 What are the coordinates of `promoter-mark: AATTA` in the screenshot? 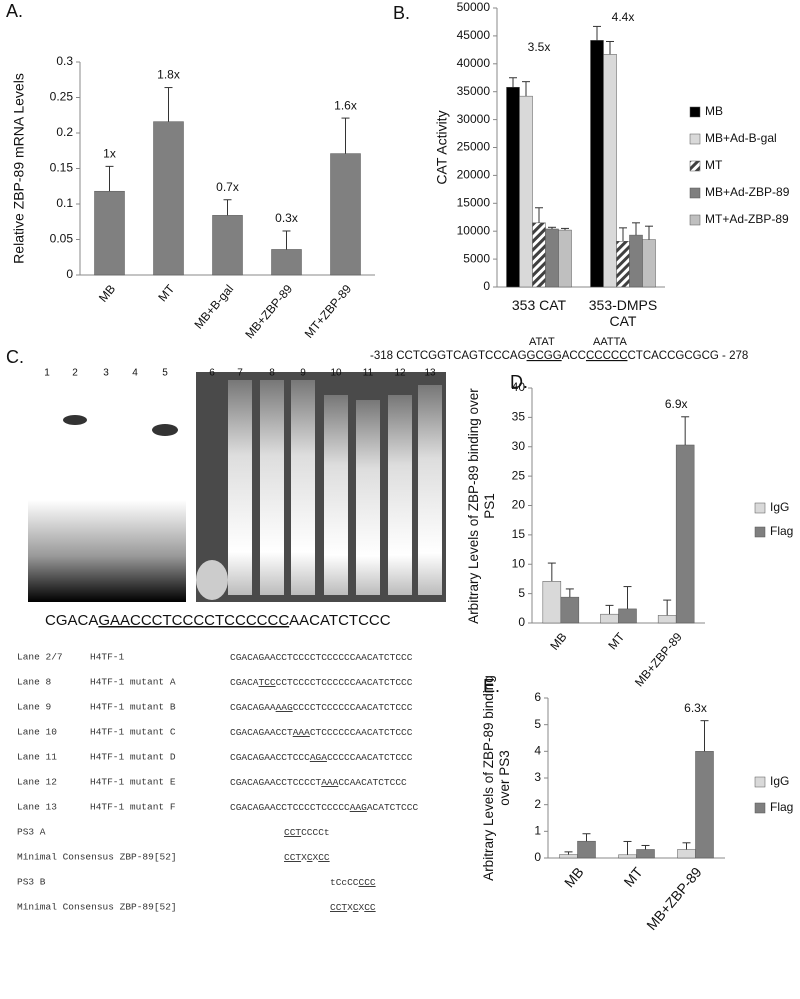 It's located at (610, 342).